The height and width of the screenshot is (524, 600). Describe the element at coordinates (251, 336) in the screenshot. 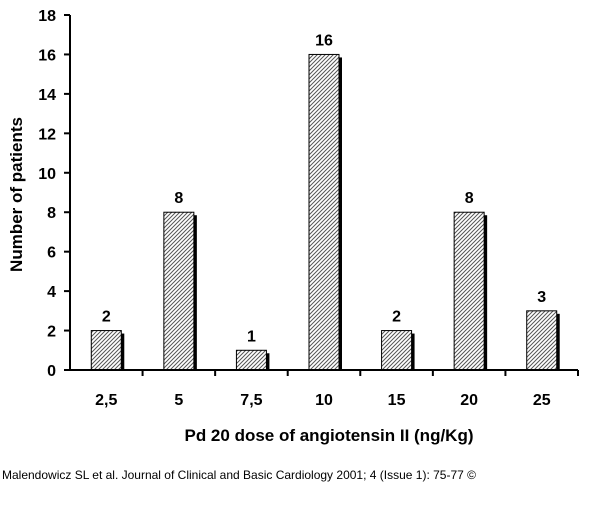

I see `bar-value-label: 1` at that location.